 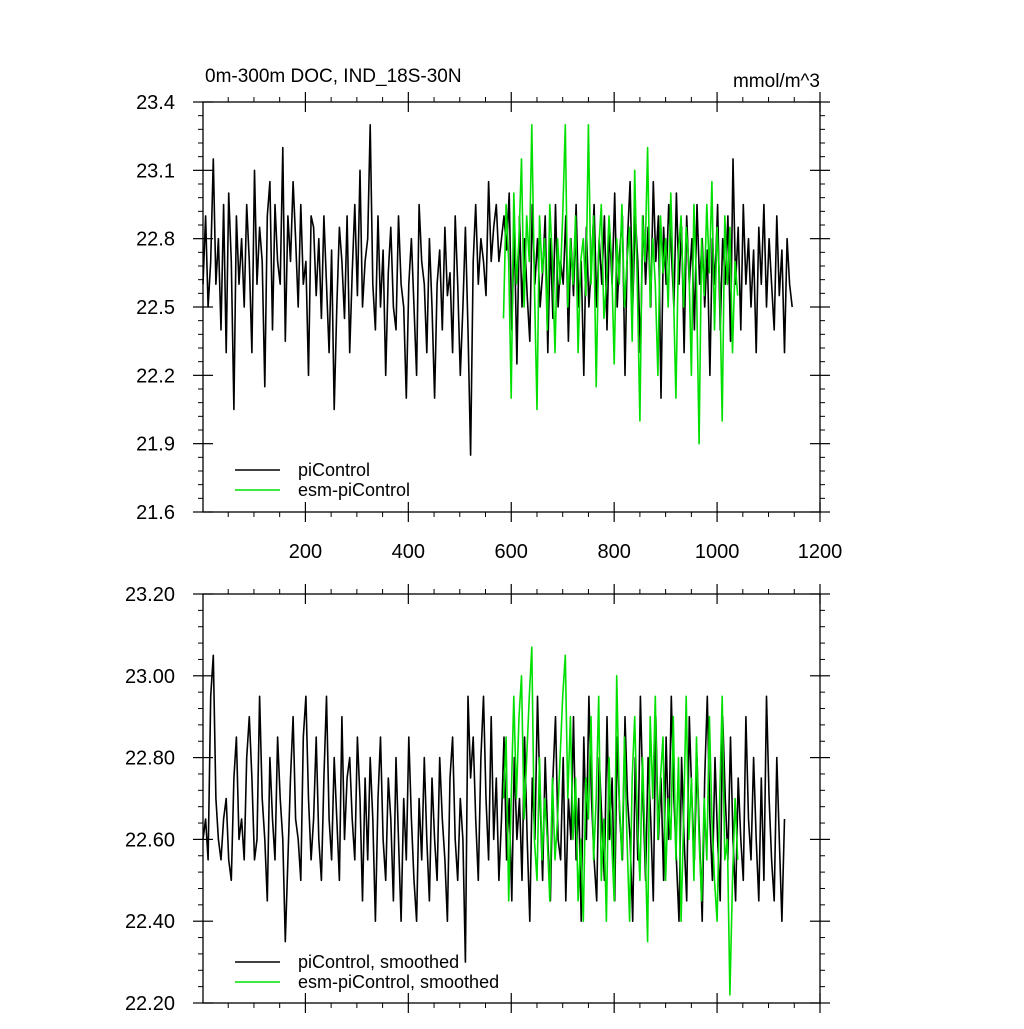 I want to click on y-tick-label: 22.20, so click(x=150, y=1004).